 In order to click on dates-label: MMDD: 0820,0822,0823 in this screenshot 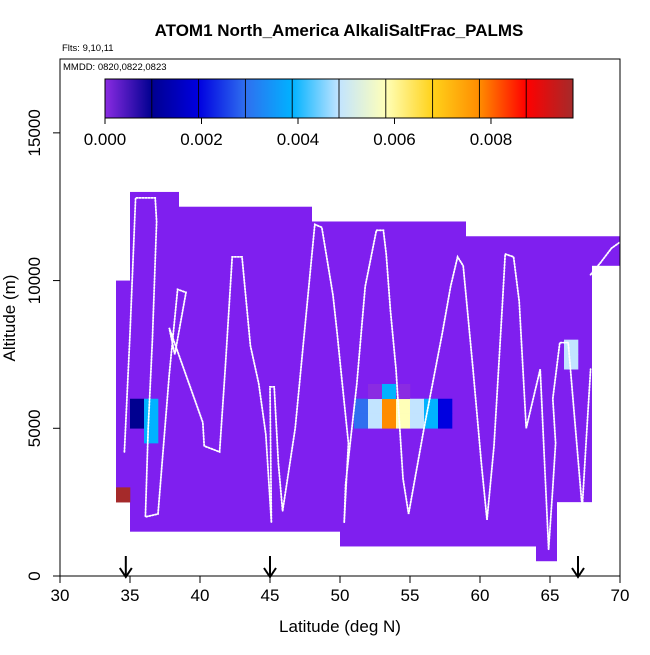, I will do `click(115, 67)`.